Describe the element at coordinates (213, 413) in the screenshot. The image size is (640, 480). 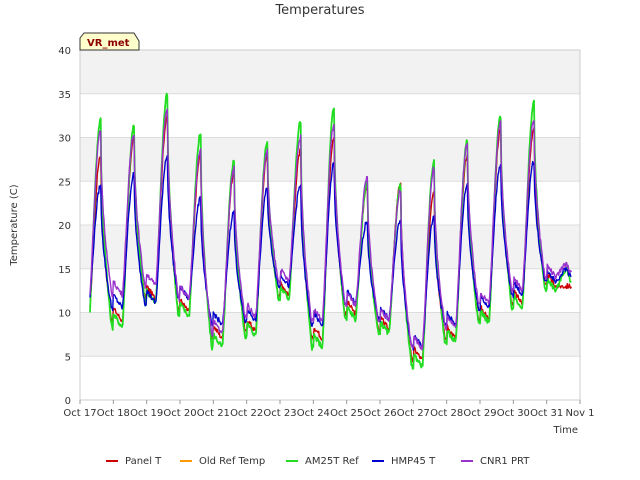
I see `x-tick-label: Oct 21` at that location.